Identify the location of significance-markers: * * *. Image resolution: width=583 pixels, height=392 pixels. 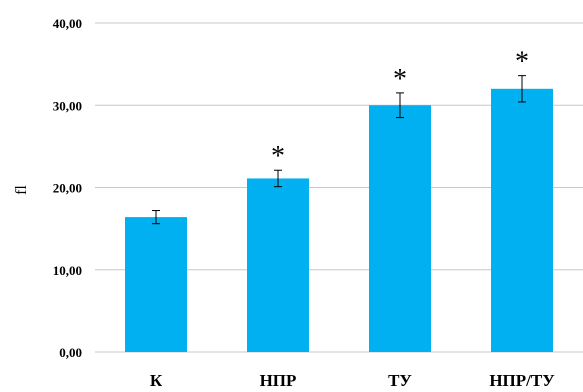
(400, 110).